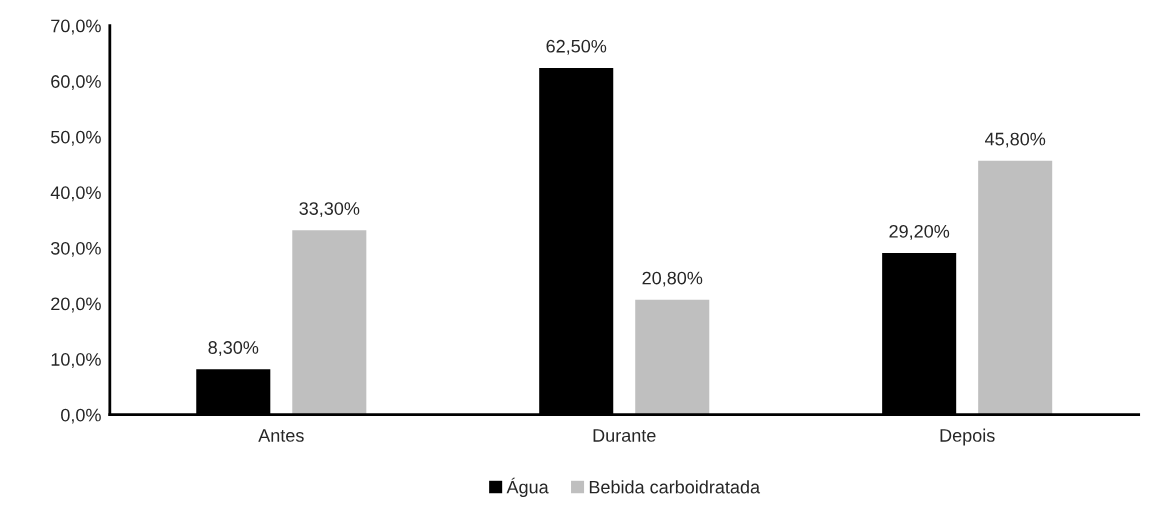 The image size is (1156, 512). I want to click on data-label: 45,80%, so click(1015, 140).